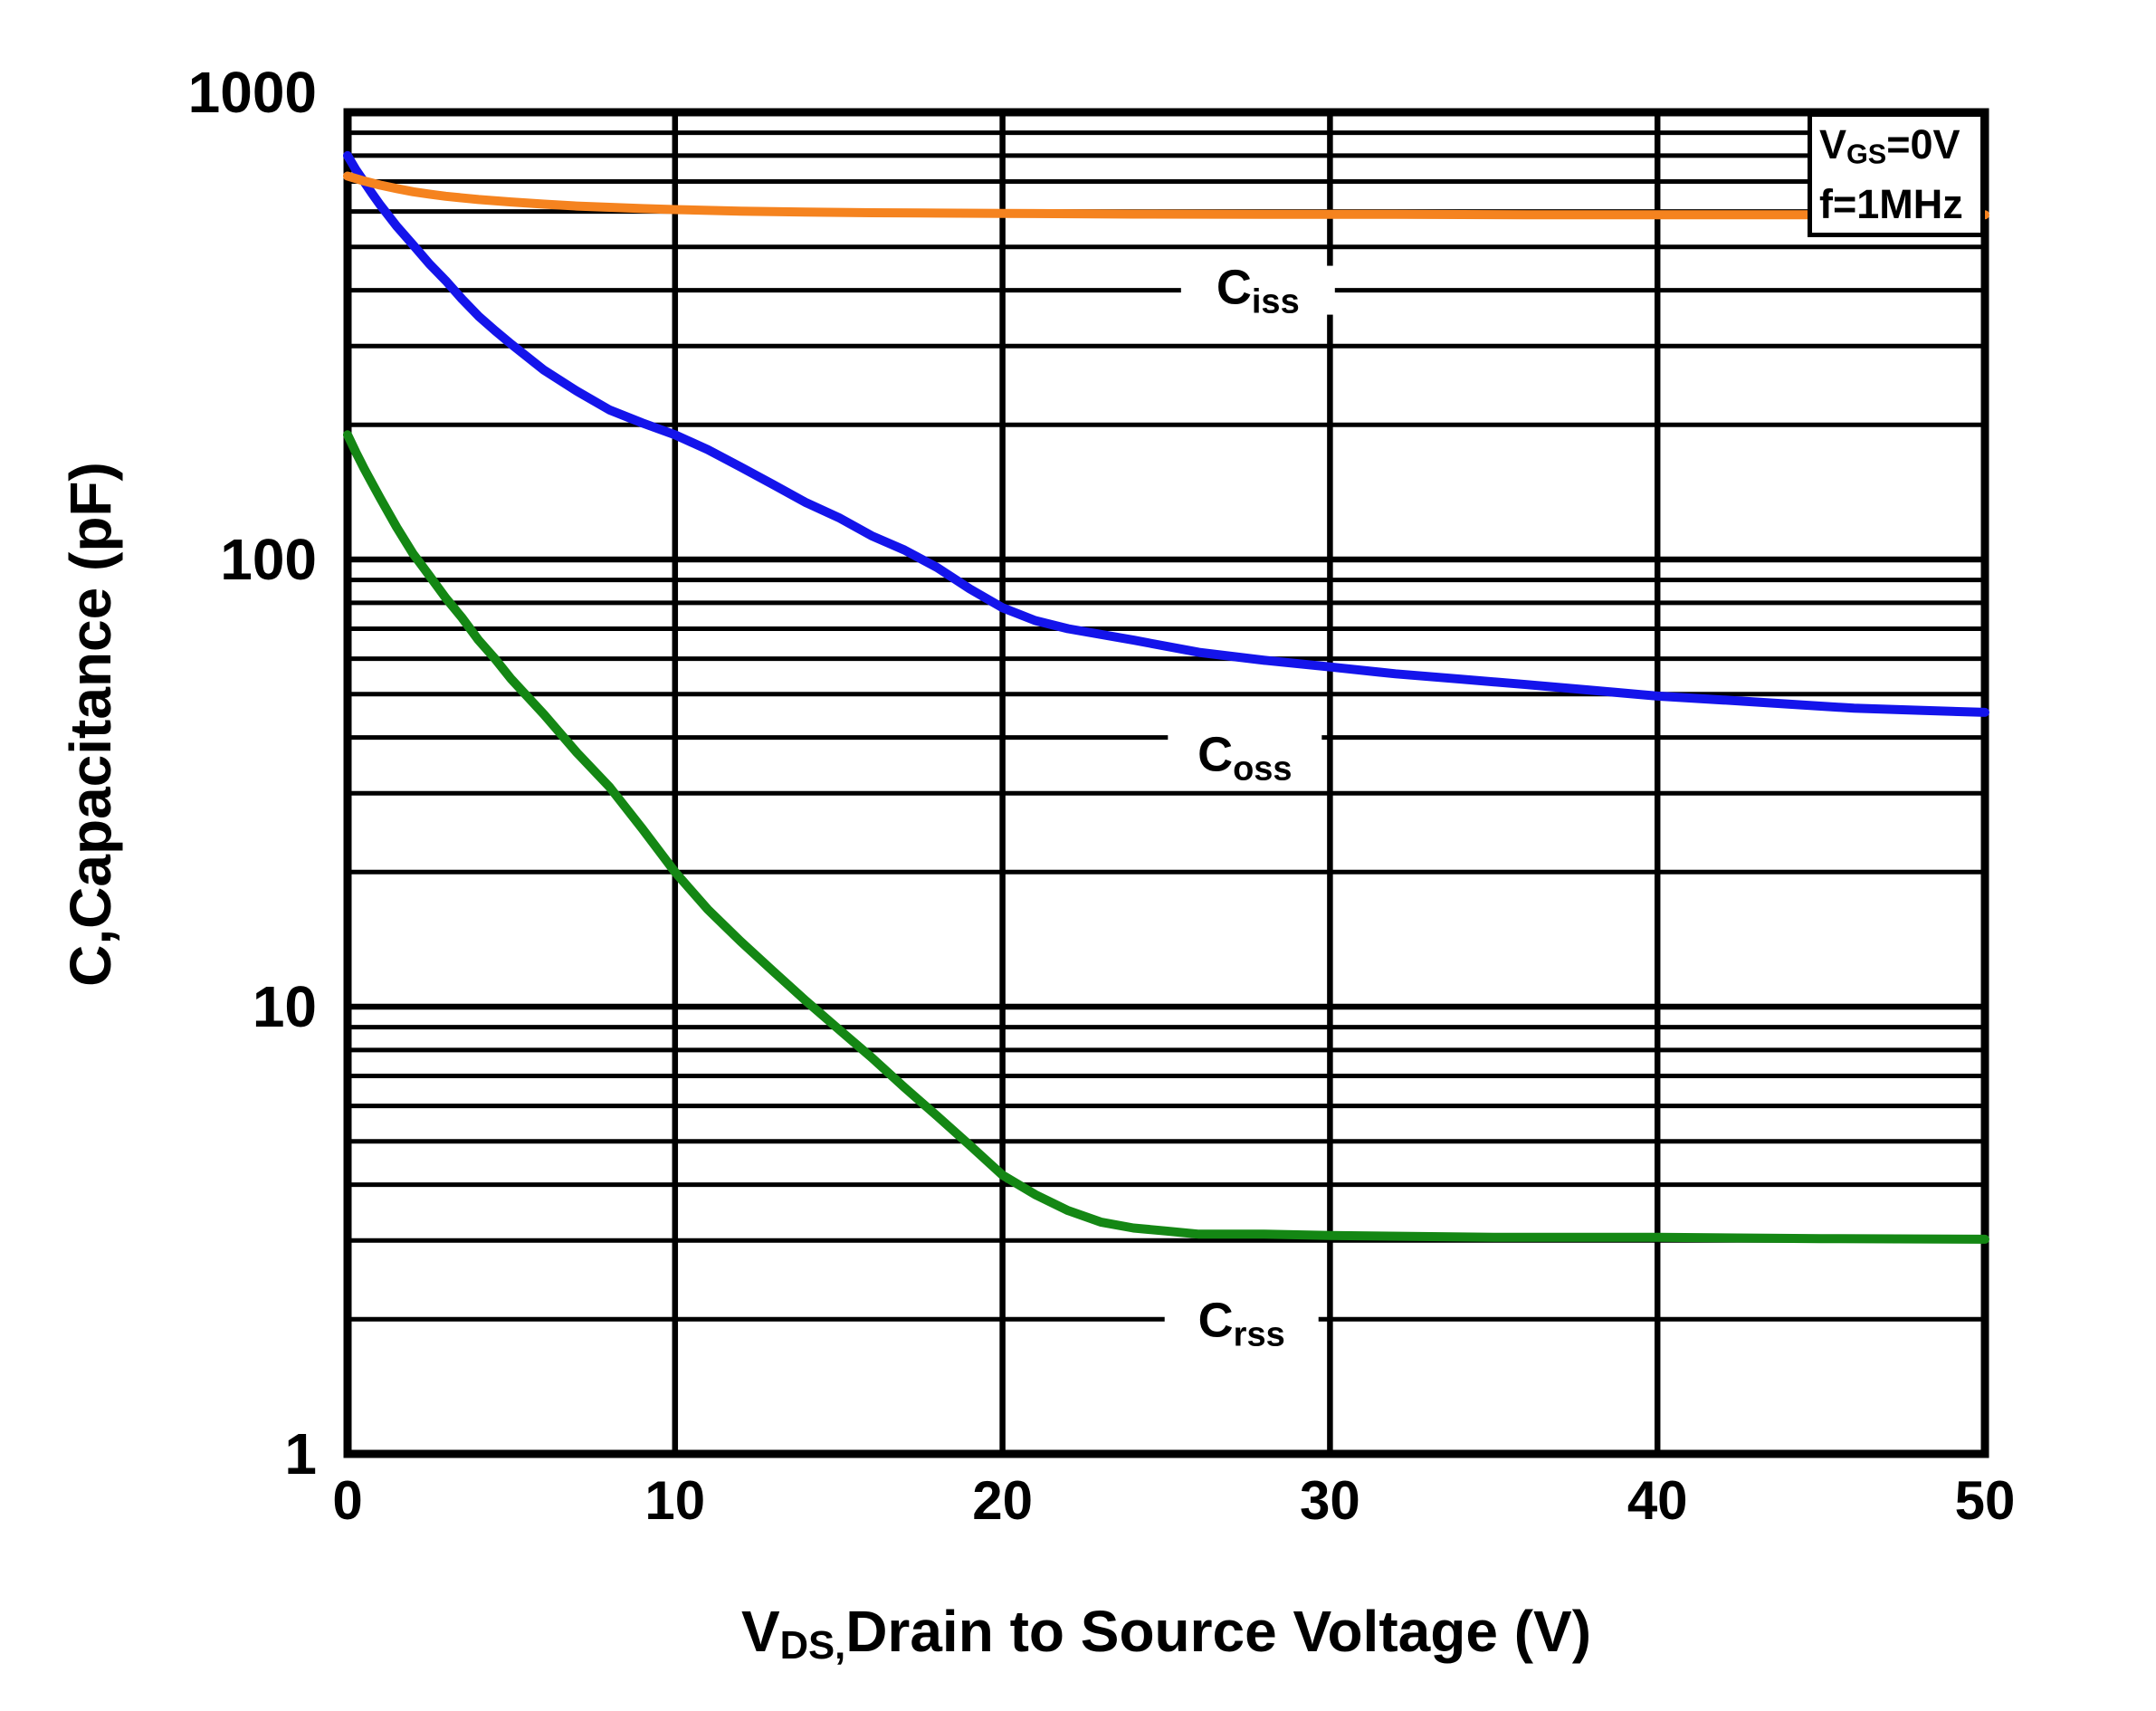 Image resolution: width=2156 pixels, height=1711 pixels. I want to click on crss-label-background, so click(1241, 1319).